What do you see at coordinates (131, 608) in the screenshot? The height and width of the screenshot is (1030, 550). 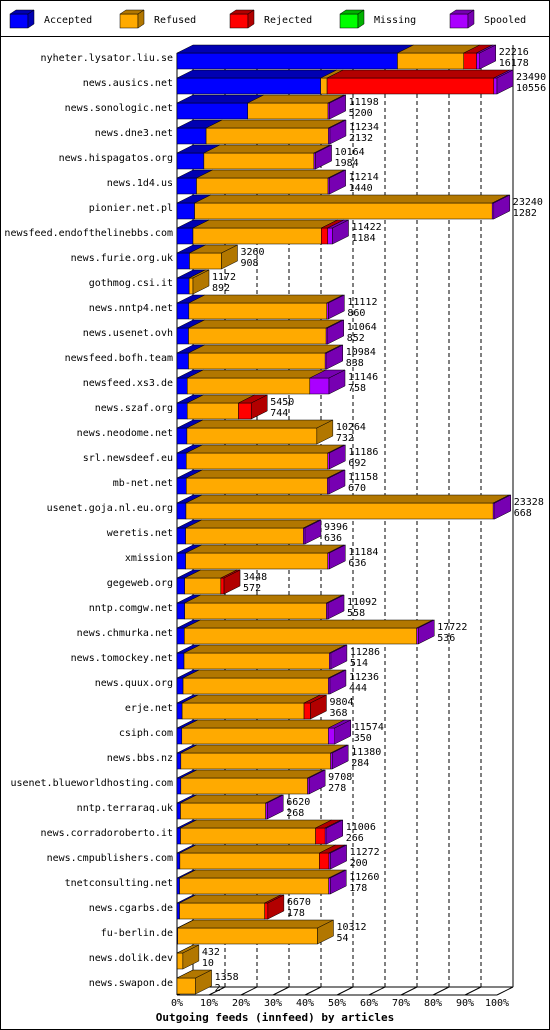 I see `category-label: nntp.comgw.net` at bounding box center [131, 608].